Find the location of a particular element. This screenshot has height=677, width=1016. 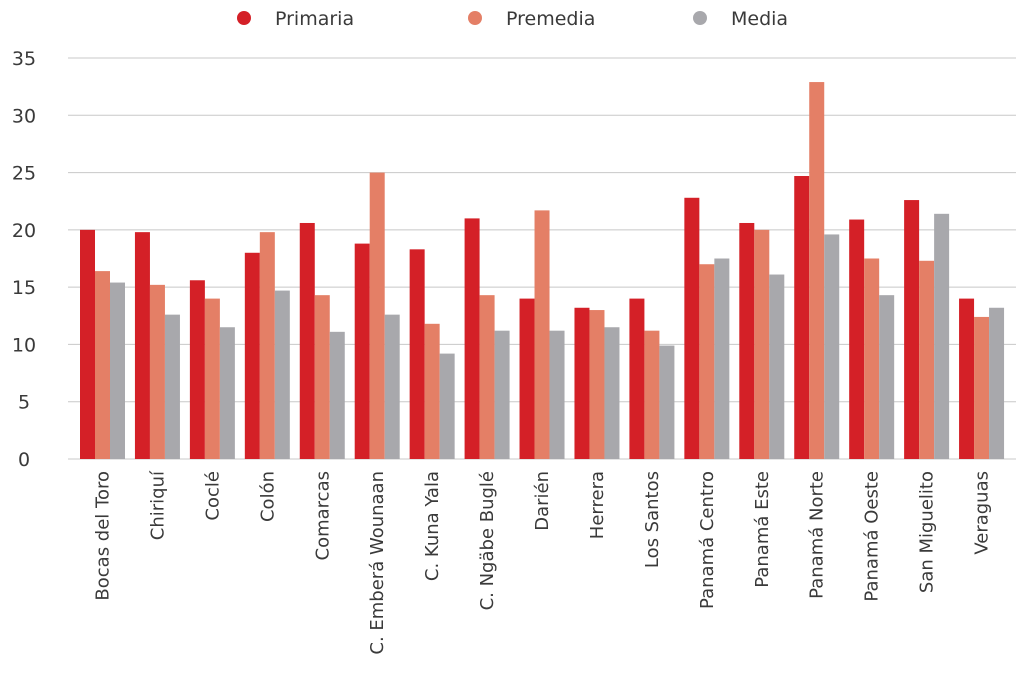

y-tick-label: 0 is located at coordinates (24, 460).